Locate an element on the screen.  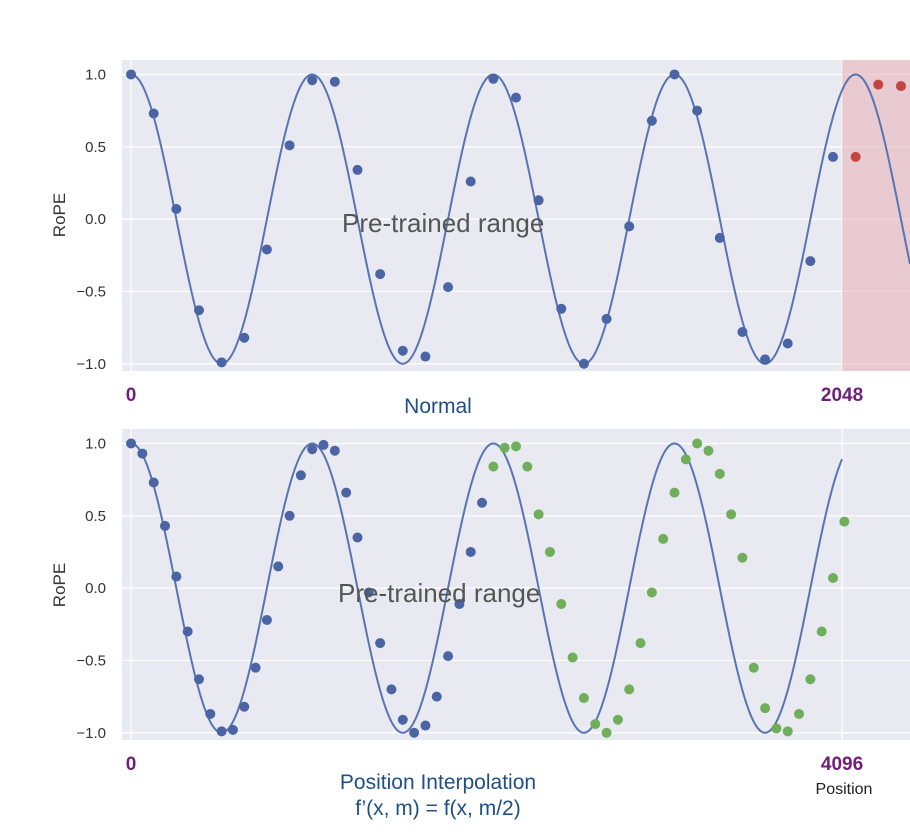
x-marker-label: 4096 is located at coordinates (842, 764).